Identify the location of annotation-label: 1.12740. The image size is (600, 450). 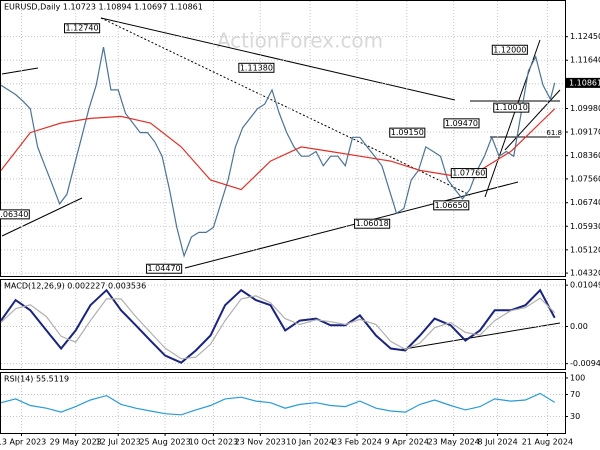
(82, 28).